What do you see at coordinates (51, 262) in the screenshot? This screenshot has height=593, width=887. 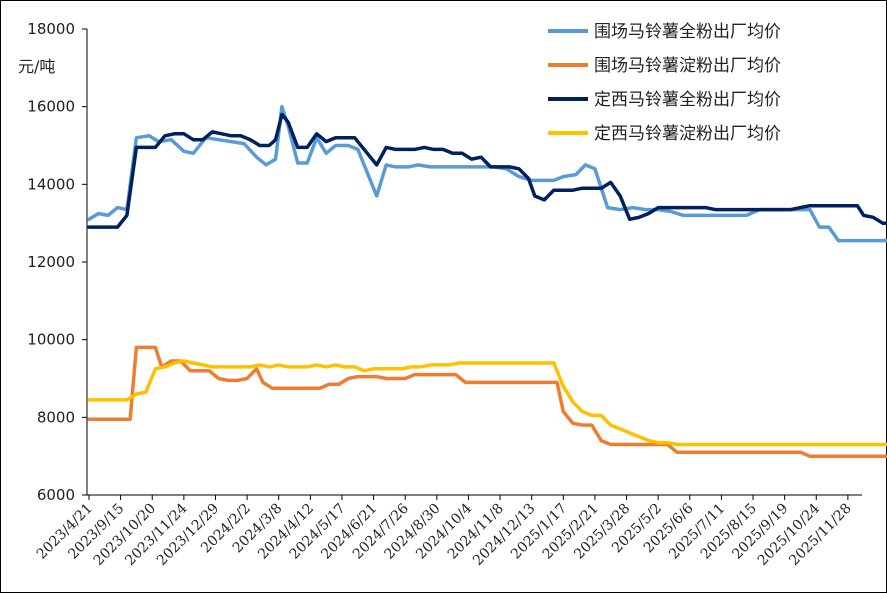 I see `y-tick-label: 12000` at bounding box center [51, 262].